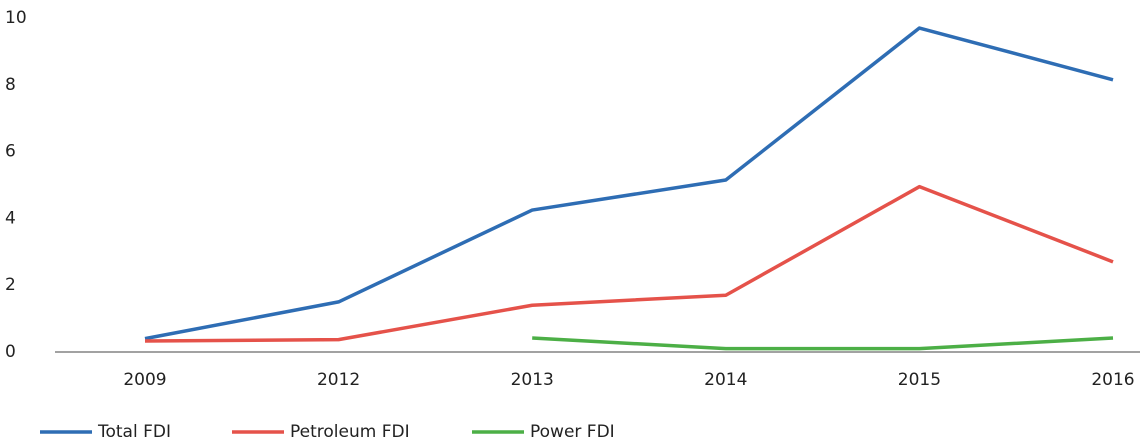 This screenshot has height=443, width=1146. I want to click on y-tick-label: 4, so click(10, 218).